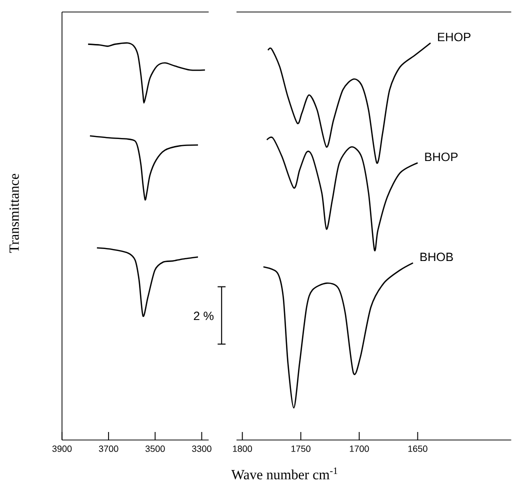 The width and height of the screenshot is (512, 495). What do you see at coordinates (204, 316) in the screenshot?
I see `annotation: 2 %` at bounding box center [204, 316].